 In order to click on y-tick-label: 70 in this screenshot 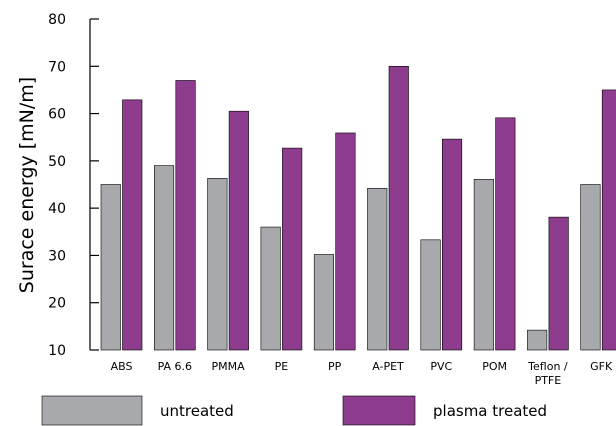, I will do `click(57, 67)`.